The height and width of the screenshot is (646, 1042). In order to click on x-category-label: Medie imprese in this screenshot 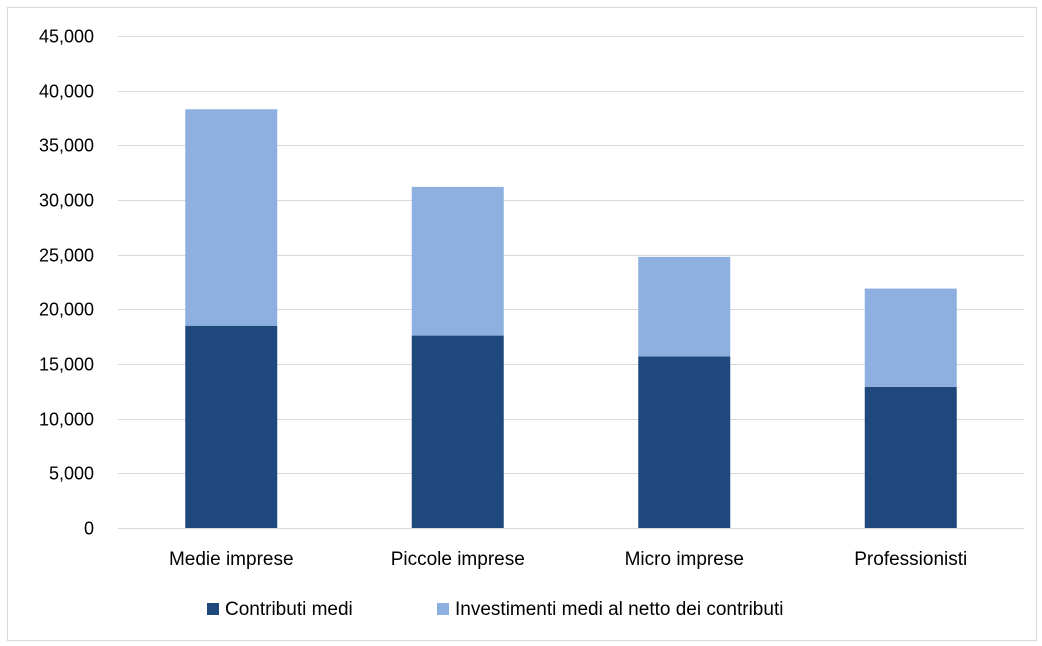, I will do `click(231, 559)`.